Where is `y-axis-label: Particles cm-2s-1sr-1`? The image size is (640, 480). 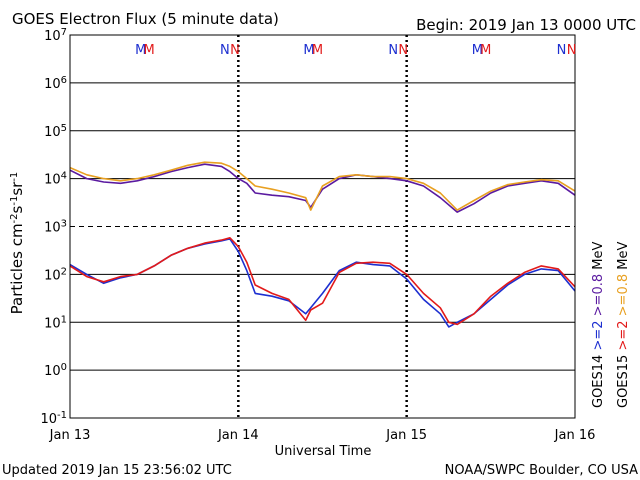
y-axis-label: Particles cm-2s-1sr-1 is located at coordinates (17, 243).